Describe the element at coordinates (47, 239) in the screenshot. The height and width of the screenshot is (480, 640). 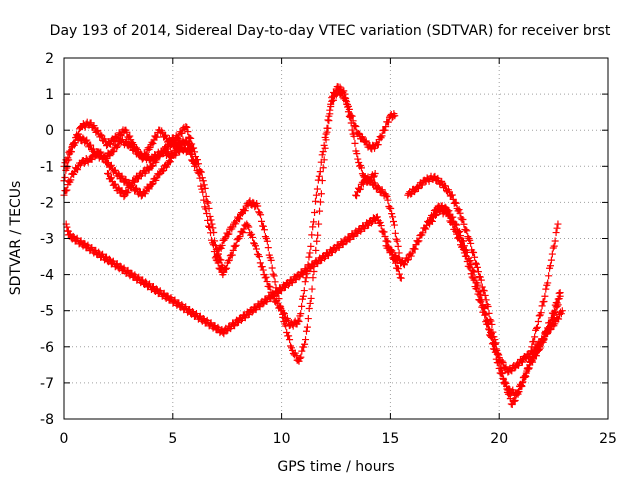
I see `y-tick-labels: 2 1 0 -1 -2 -3 -4 -5 -6 -7 -8` at that location.